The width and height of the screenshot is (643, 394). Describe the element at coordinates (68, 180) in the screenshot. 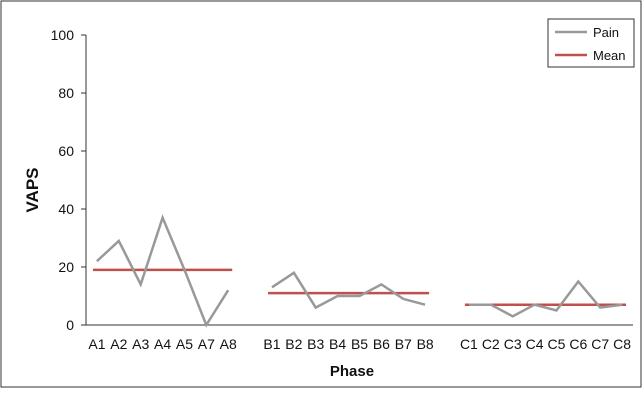

I see `y-ticks: 0 20 40 60 80 100` at that location.